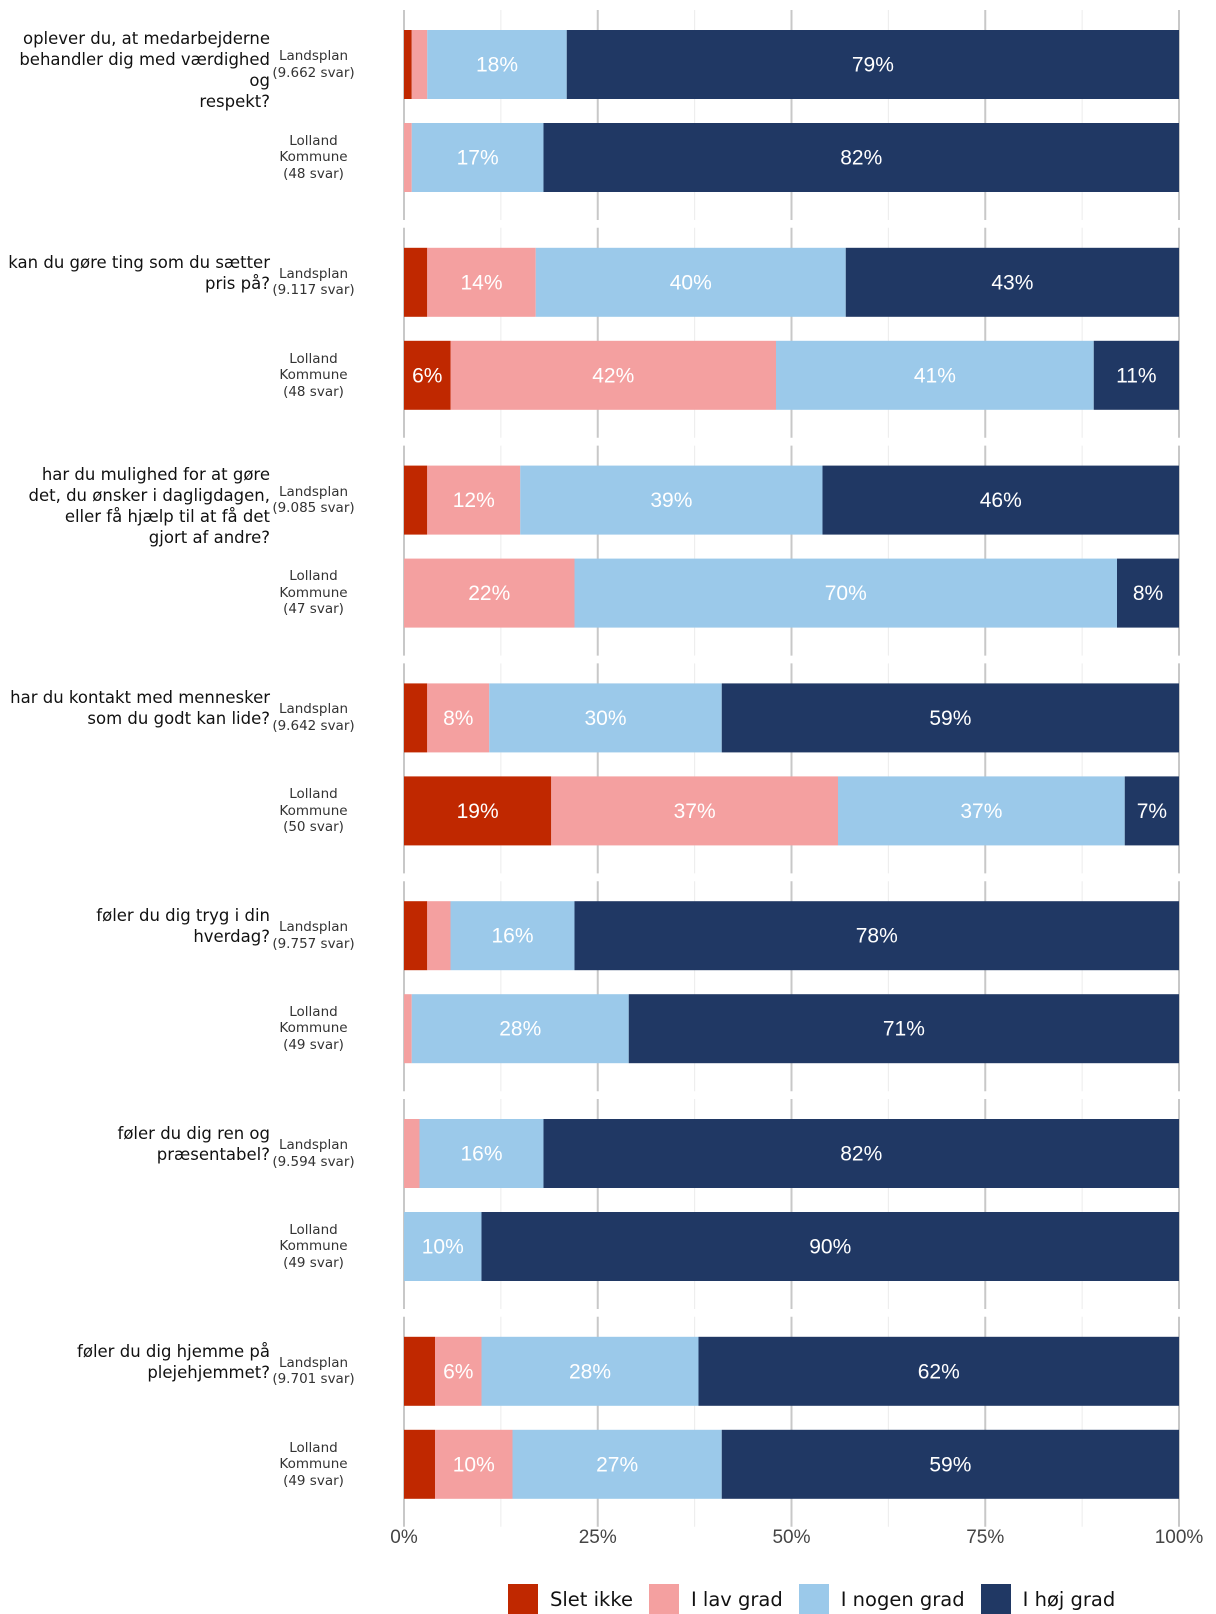 The width and height of the screenshot is (1216, 1614). Describe the element at coordinates (791, 1537) in the screenshot. I see `x-tick-label: 50%` at that location.